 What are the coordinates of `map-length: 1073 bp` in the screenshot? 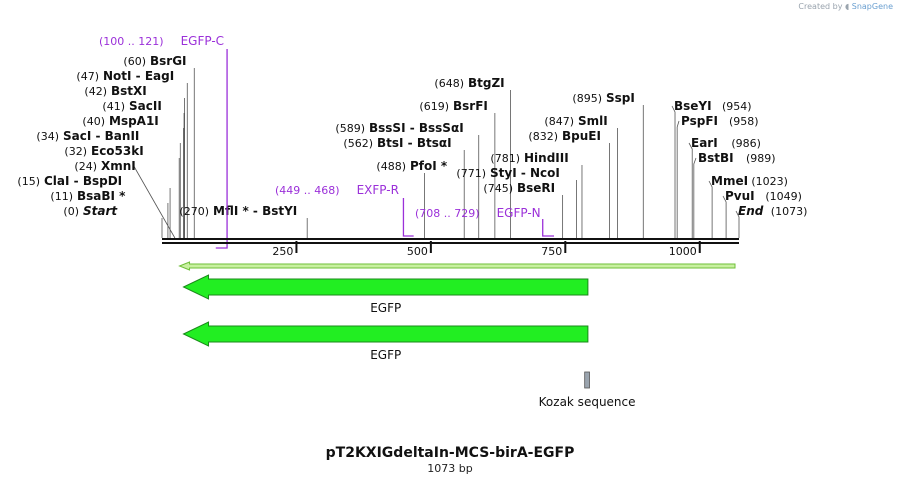 It's located at (449, 468).